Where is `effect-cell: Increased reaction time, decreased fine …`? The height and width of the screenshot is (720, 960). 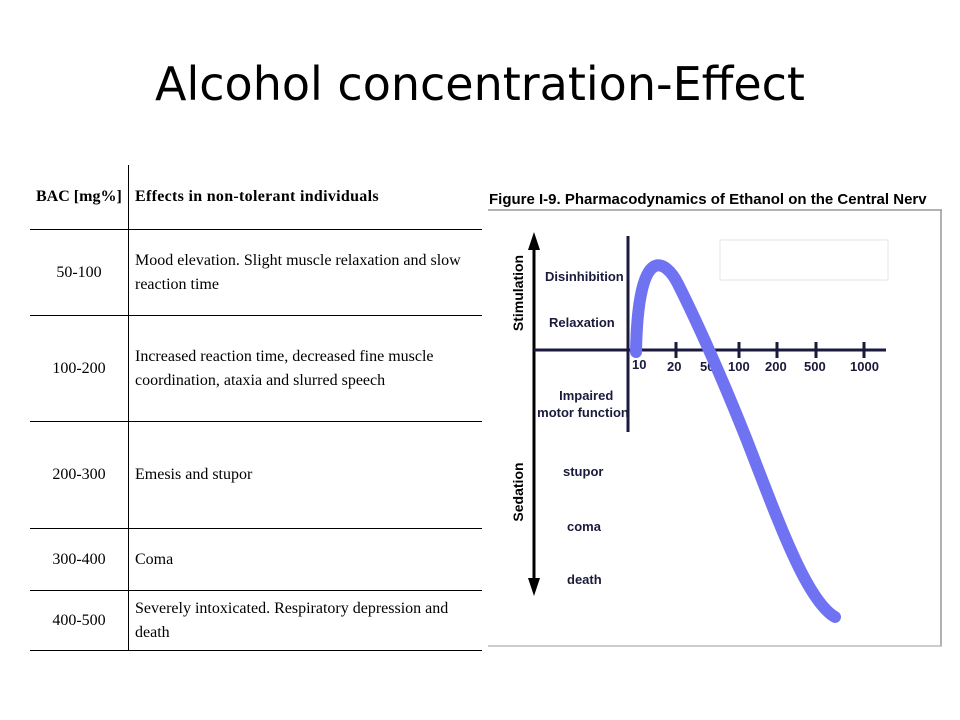
effect-cell: Increased reaction time, decreased fine … is located at coordinates (305, 368).